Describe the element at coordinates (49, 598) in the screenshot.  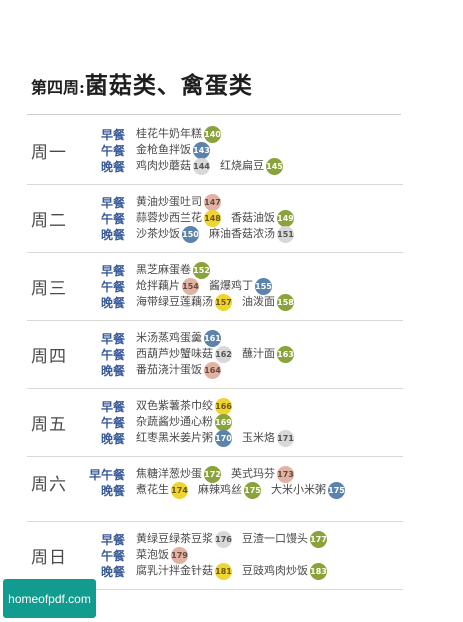
I see `watermark-badge: homeofpdf.com` at that location.